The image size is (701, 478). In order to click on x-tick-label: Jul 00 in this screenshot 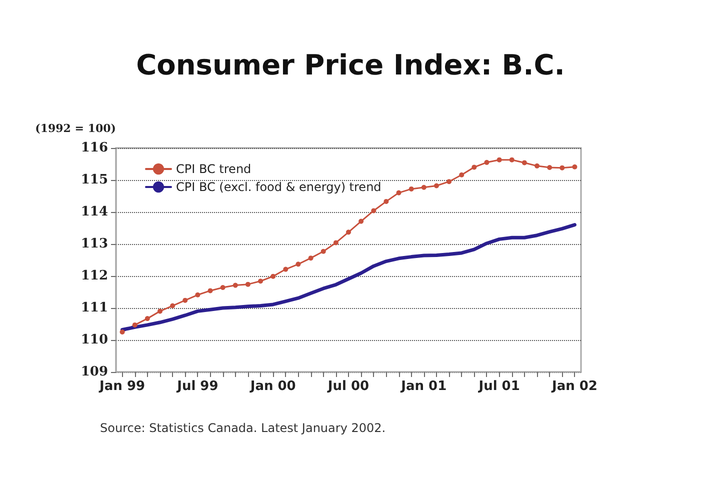, I will do `click(348, 386)`.